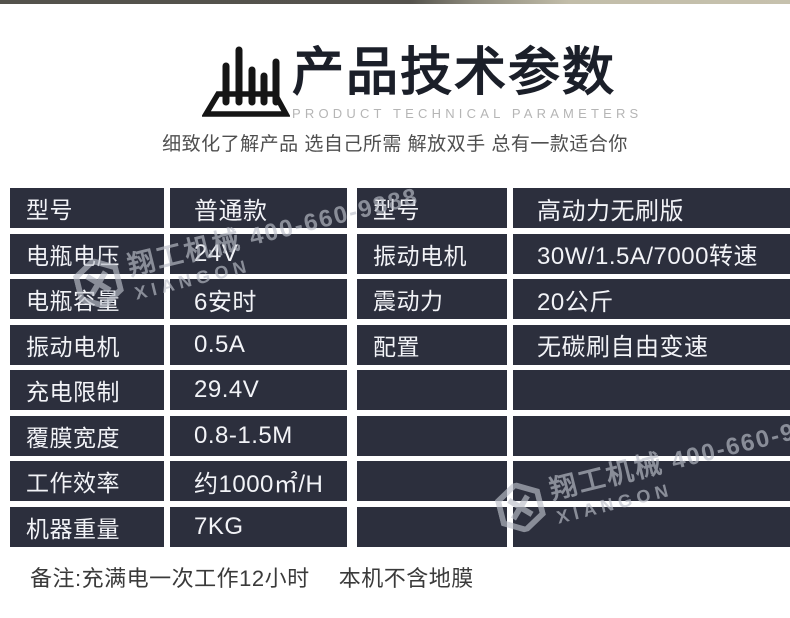 The height and width of the screenshot is (618, 790). Describe the element at coordinates (395, 2) in the screenshot. I see `page-edge-strip` at that location.